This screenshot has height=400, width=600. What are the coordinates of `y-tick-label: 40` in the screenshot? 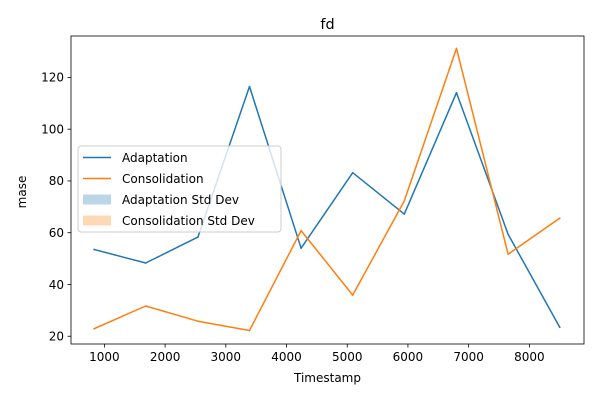 It's located at (56, 285).